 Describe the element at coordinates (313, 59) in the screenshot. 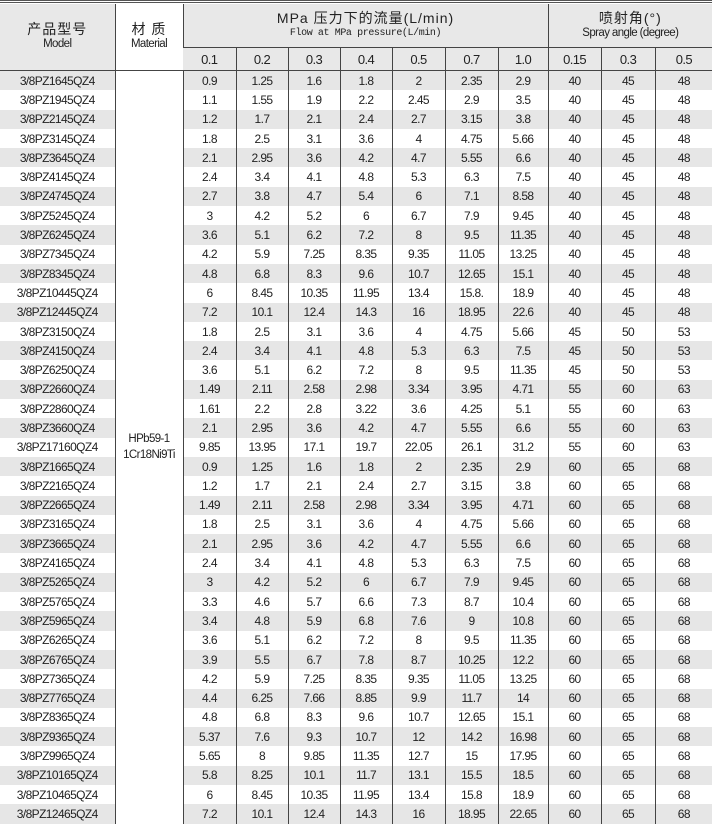

I see `pressure-header: 0.3` at that location.